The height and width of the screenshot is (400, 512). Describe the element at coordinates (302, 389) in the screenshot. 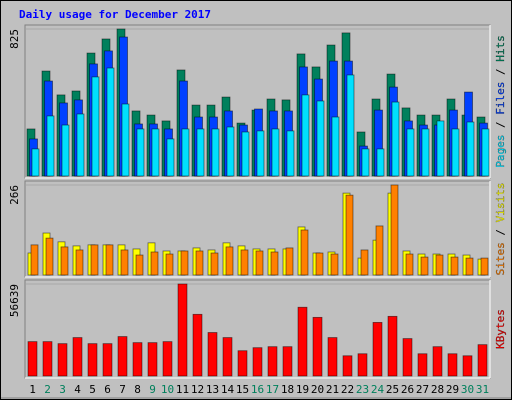

I see `x-tick-label: 19` at that location.